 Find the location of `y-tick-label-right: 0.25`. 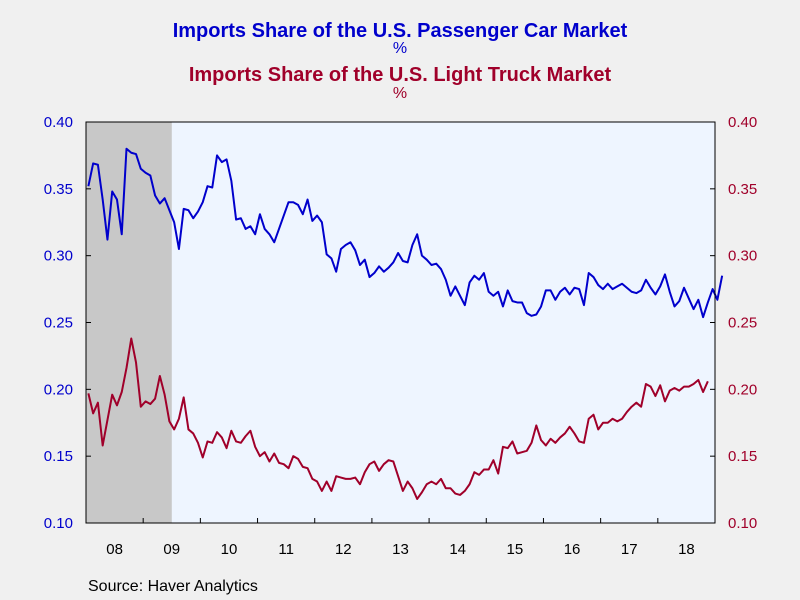

y-tick-label-right: 0.25 is located at coordinates (742, 323).